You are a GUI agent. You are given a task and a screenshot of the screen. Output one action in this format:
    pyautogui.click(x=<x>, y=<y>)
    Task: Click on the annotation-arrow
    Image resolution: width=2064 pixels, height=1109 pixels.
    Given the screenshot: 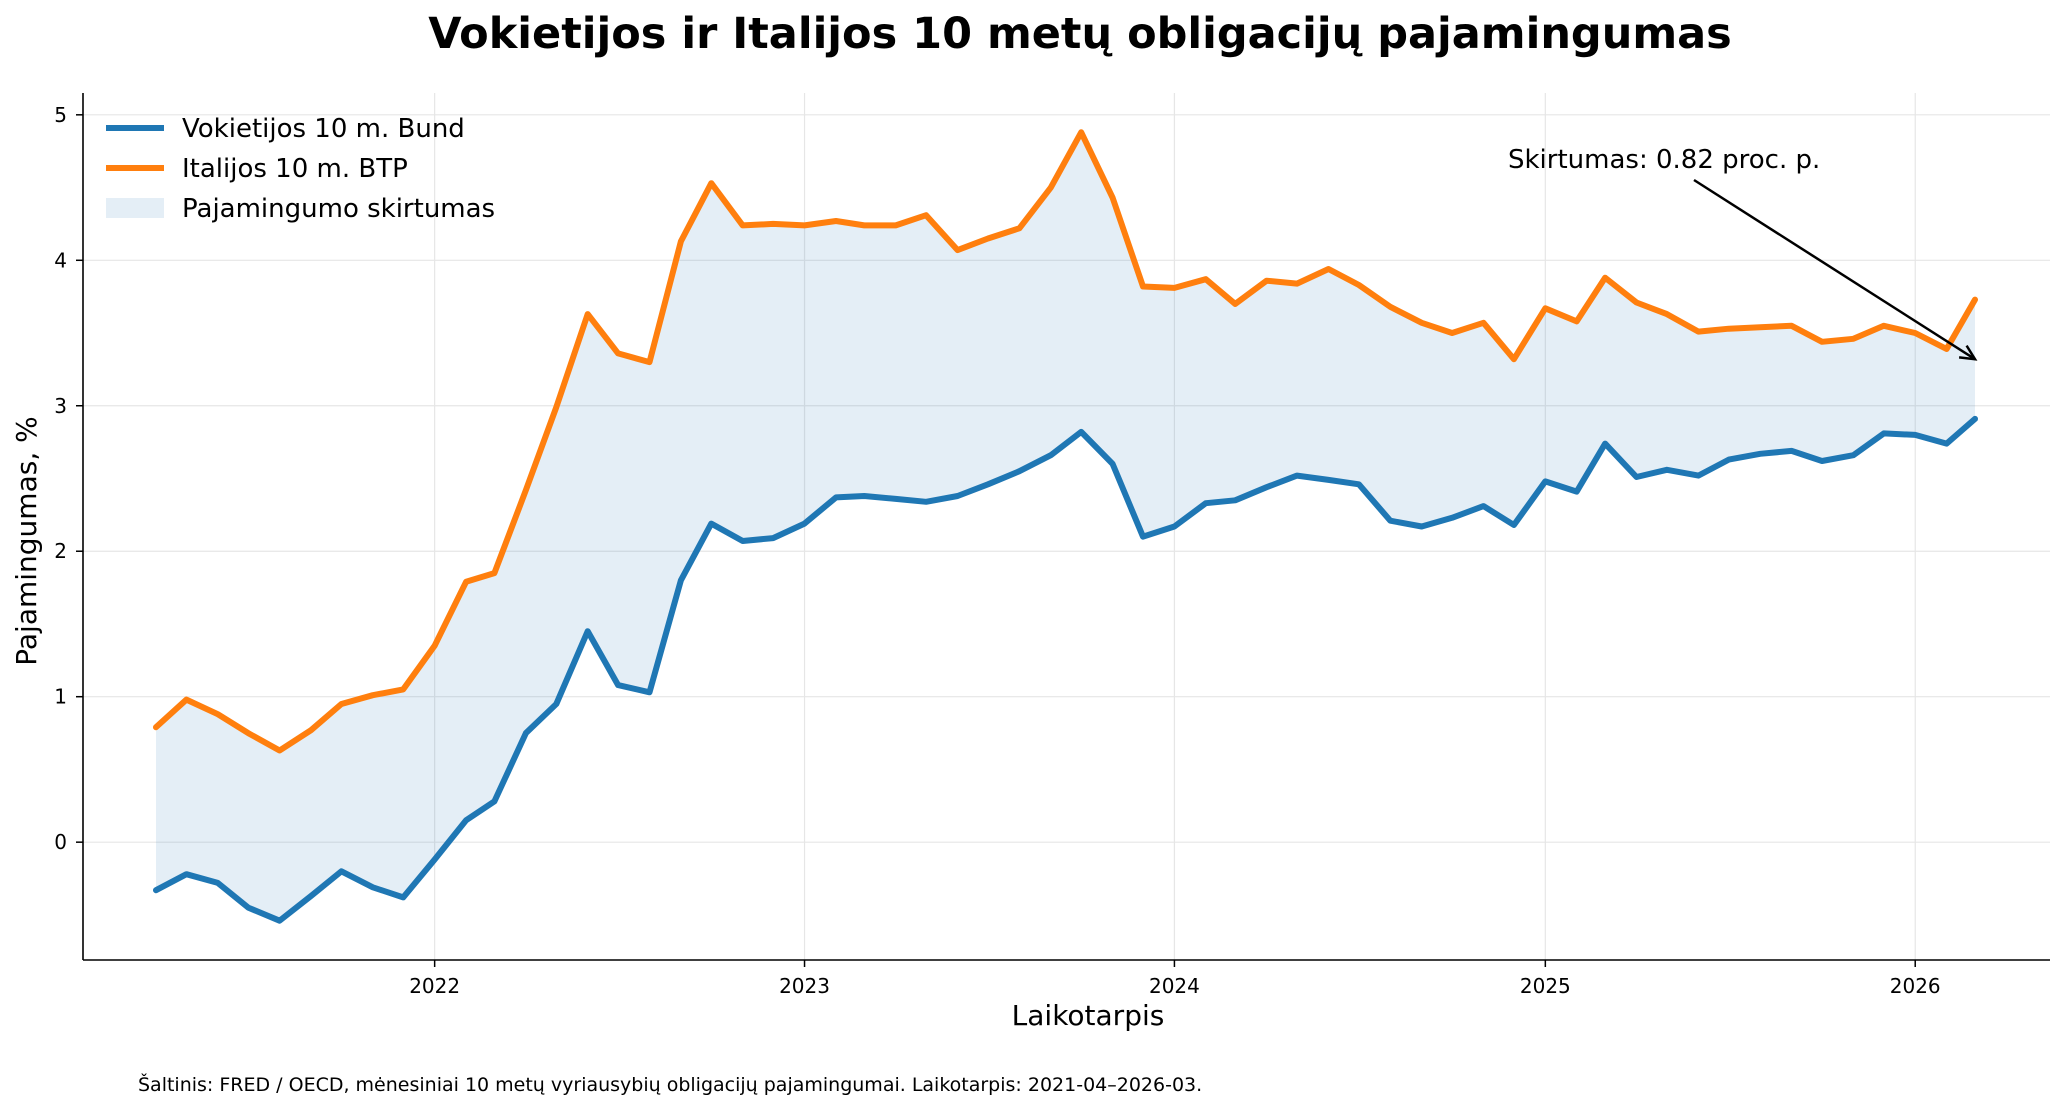 What is the action you would take?
    pyautogui.click(x=1834, y=269)
    